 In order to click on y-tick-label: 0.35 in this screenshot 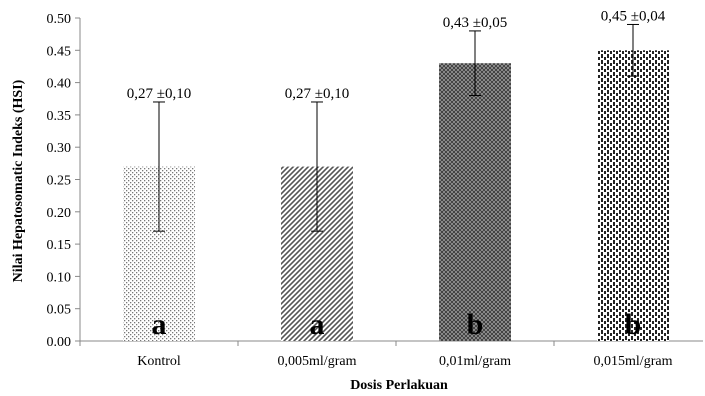, I will do `click(59, 116)`.